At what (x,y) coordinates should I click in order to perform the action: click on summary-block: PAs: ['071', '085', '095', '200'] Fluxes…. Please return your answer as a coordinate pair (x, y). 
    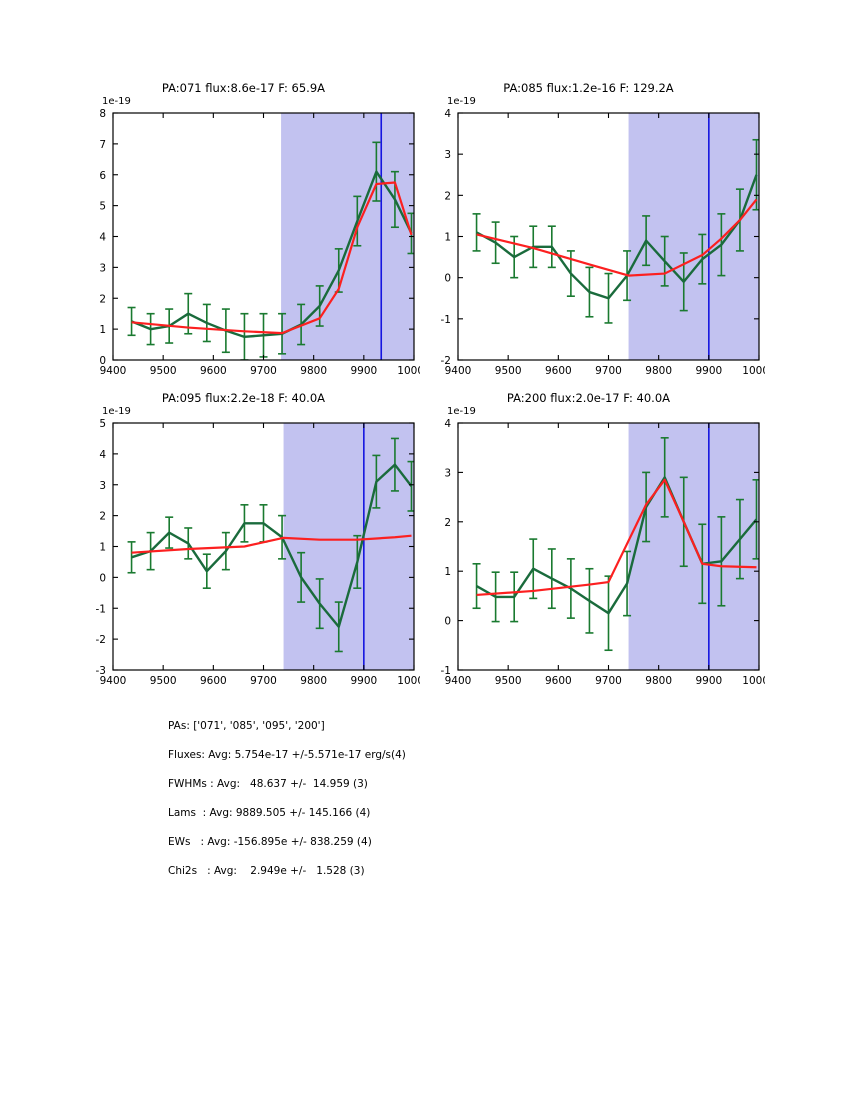
    Looking at the image, I should click on (287, 799).